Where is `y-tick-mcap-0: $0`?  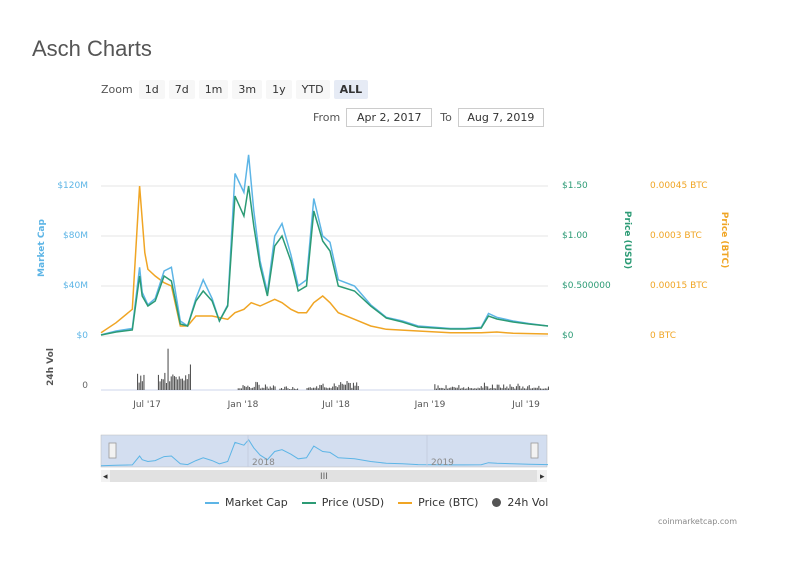
y-tick-mcap-0: $0 is located at coordinates (83, 336).